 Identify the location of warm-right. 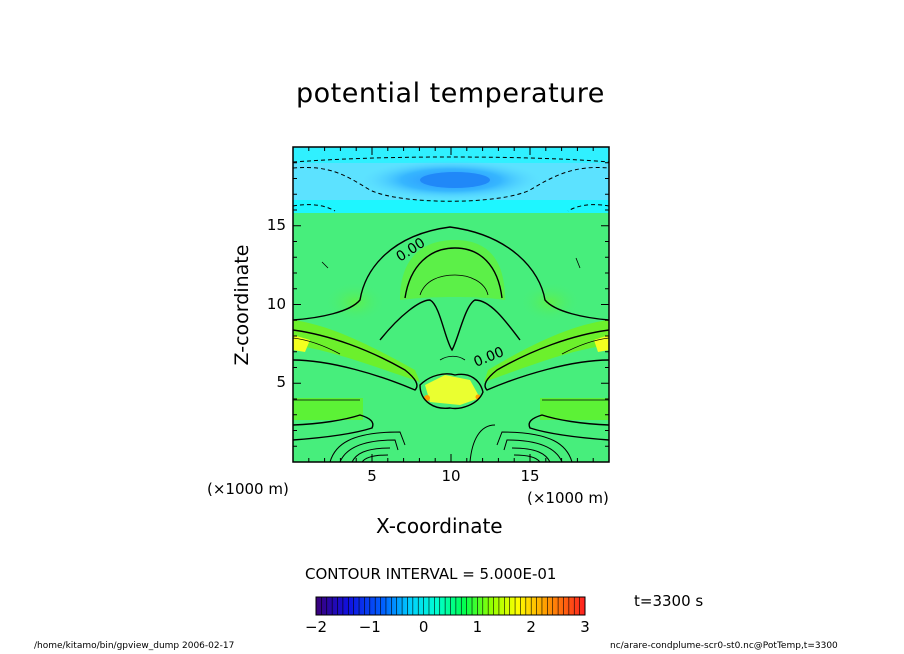
(550, 300).